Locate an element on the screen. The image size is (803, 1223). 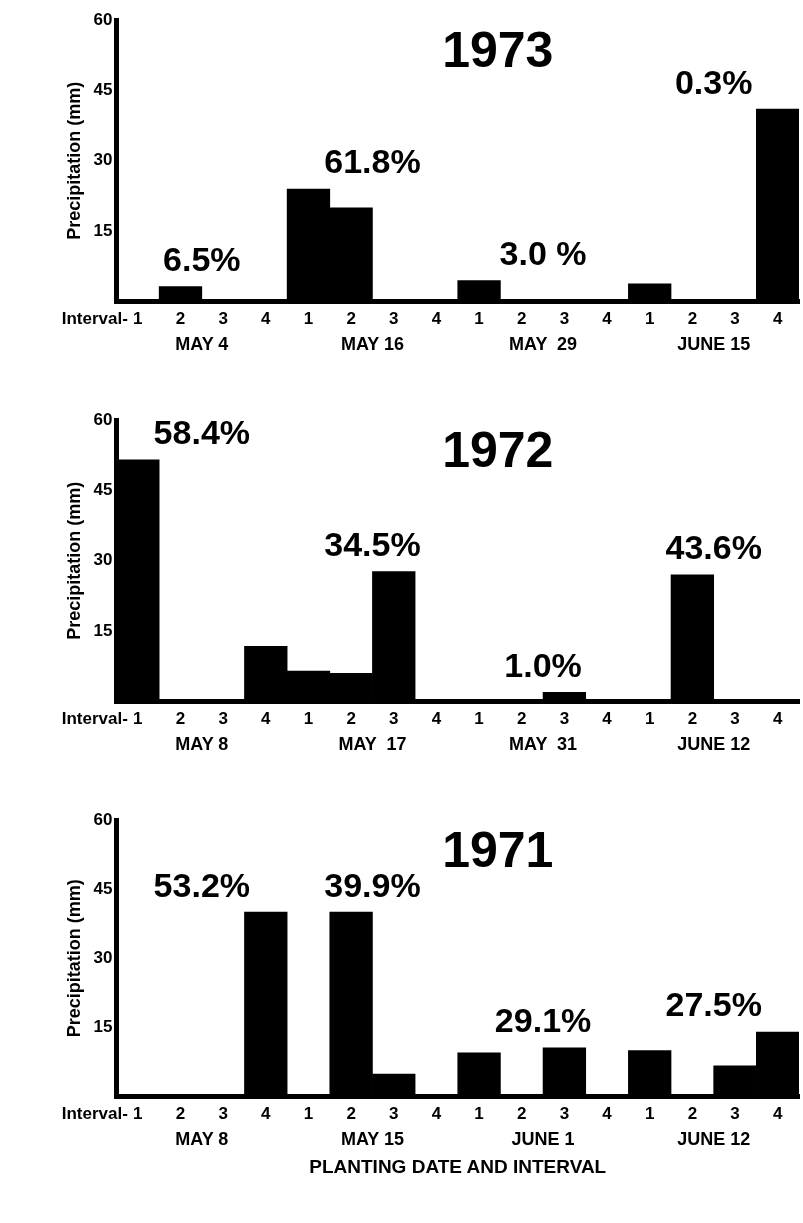
text: MAY 4 is located at coordinates (202, 343).